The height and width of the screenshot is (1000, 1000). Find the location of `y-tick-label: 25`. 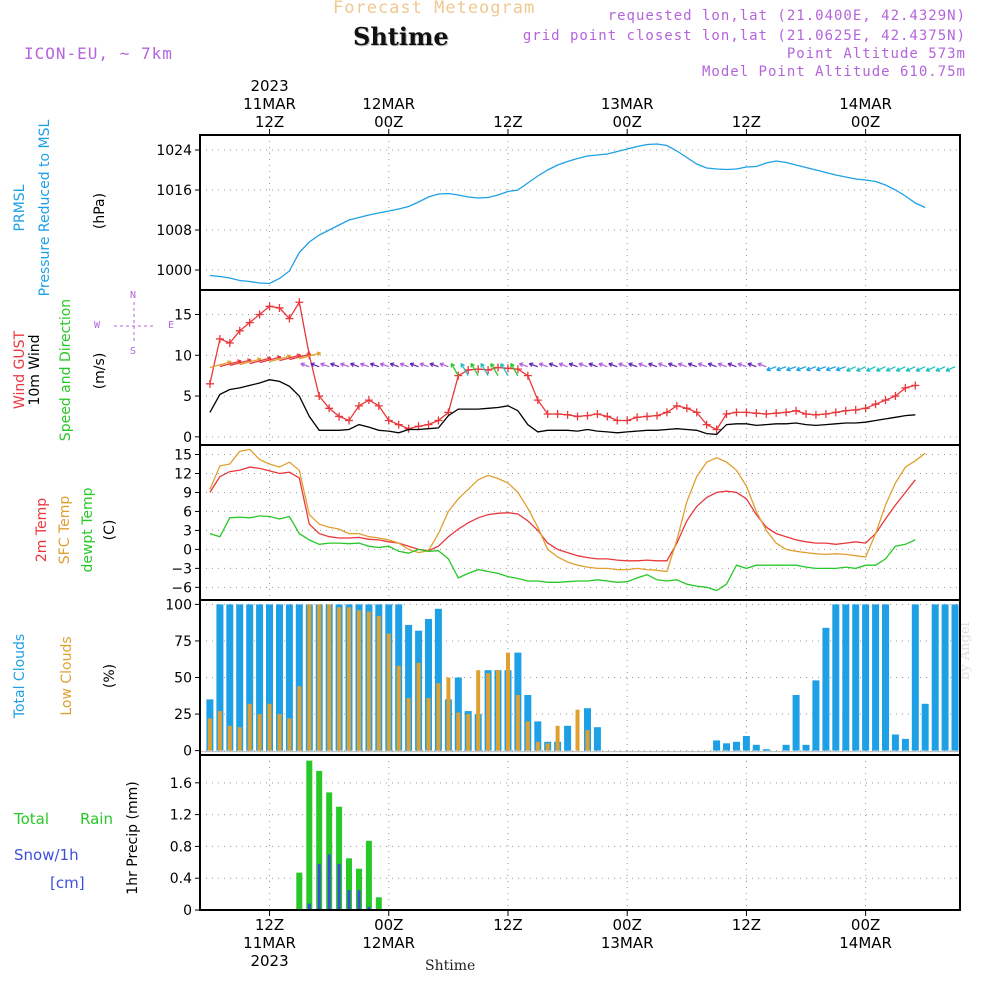

y-tick-label: 25 is located at coordinates (183, 715).